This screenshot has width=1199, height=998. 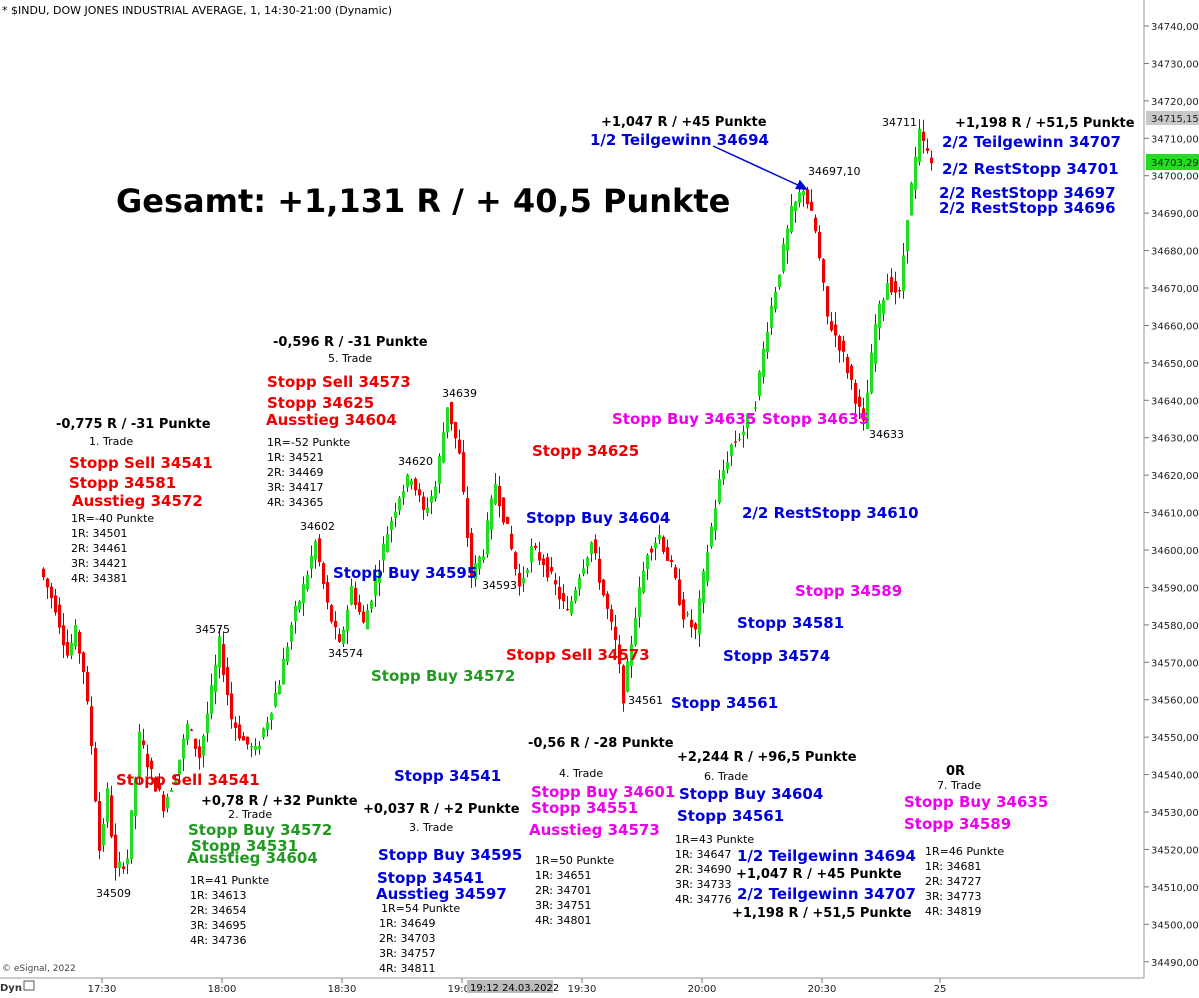 What do you see at coordinates (350, 358) in the screenshot?
I see `annotation-label: 5. Trade` at bounding box center [350, 358].